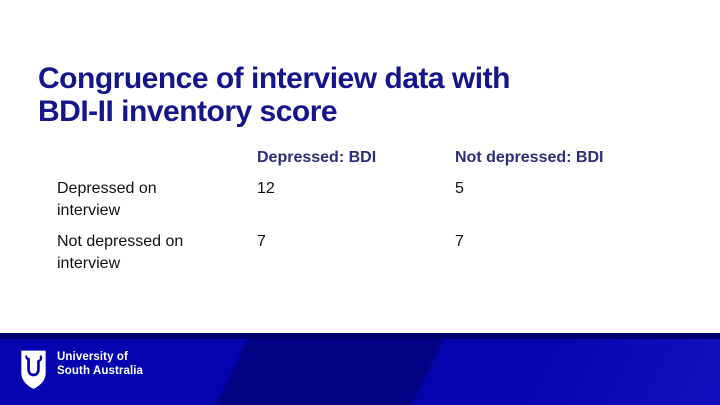 This screenshot has height=405, width=720. I want to click on table-row: Not depressed on interview 7 7, so click(363, 253).